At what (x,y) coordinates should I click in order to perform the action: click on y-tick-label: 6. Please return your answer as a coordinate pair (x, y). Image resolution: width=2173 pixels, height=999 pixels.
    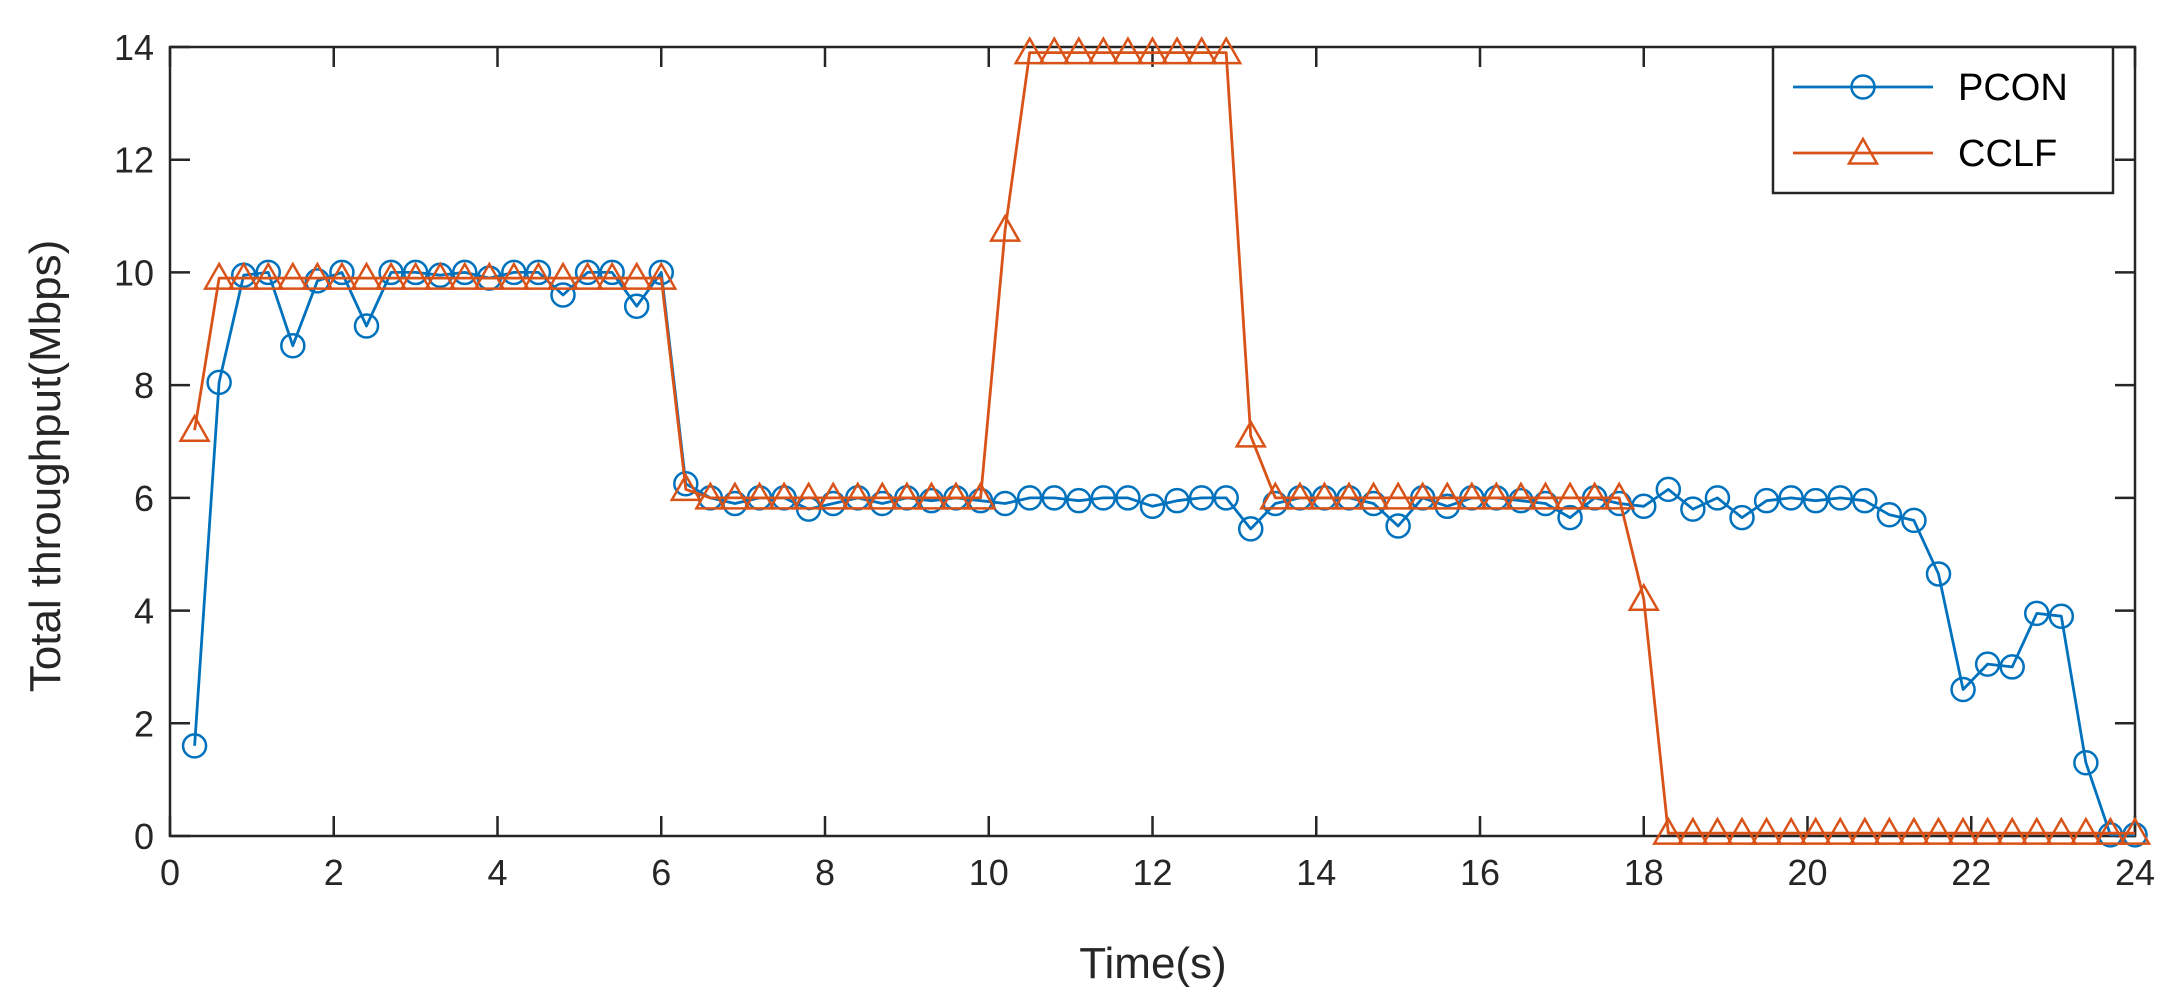
    Looking at the image, I should click on (144, 498).